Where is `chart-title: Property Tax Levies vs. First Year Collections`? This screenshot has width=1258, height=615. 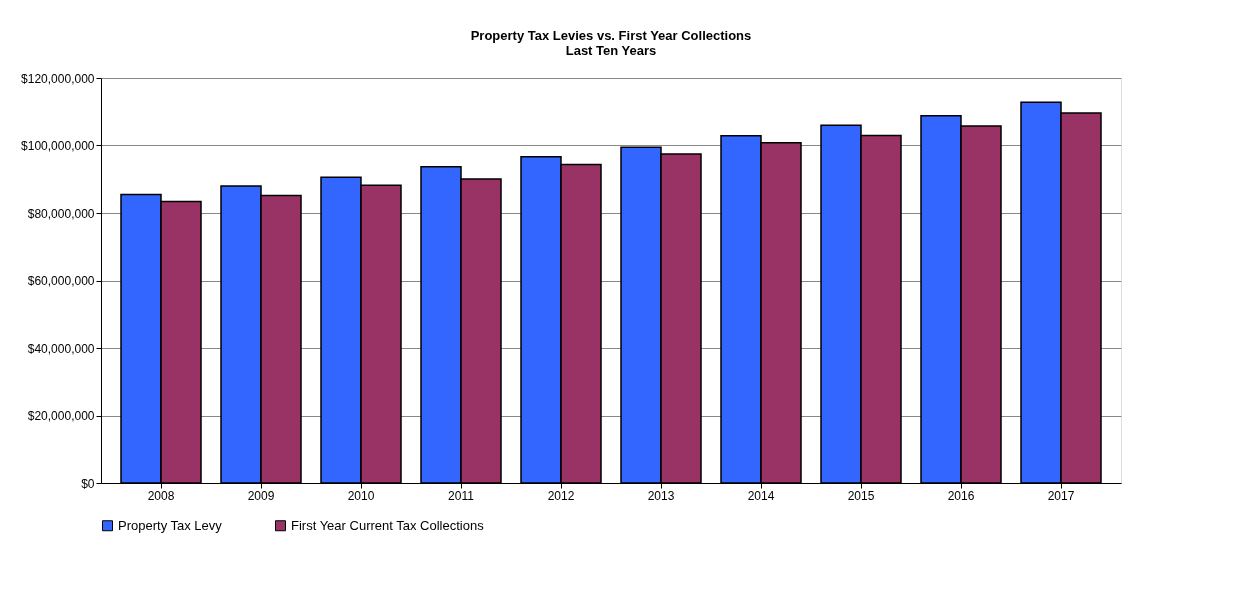
chart-title: Property Tax Levies vs. First Year Collections is located at coordinates (611, 35).